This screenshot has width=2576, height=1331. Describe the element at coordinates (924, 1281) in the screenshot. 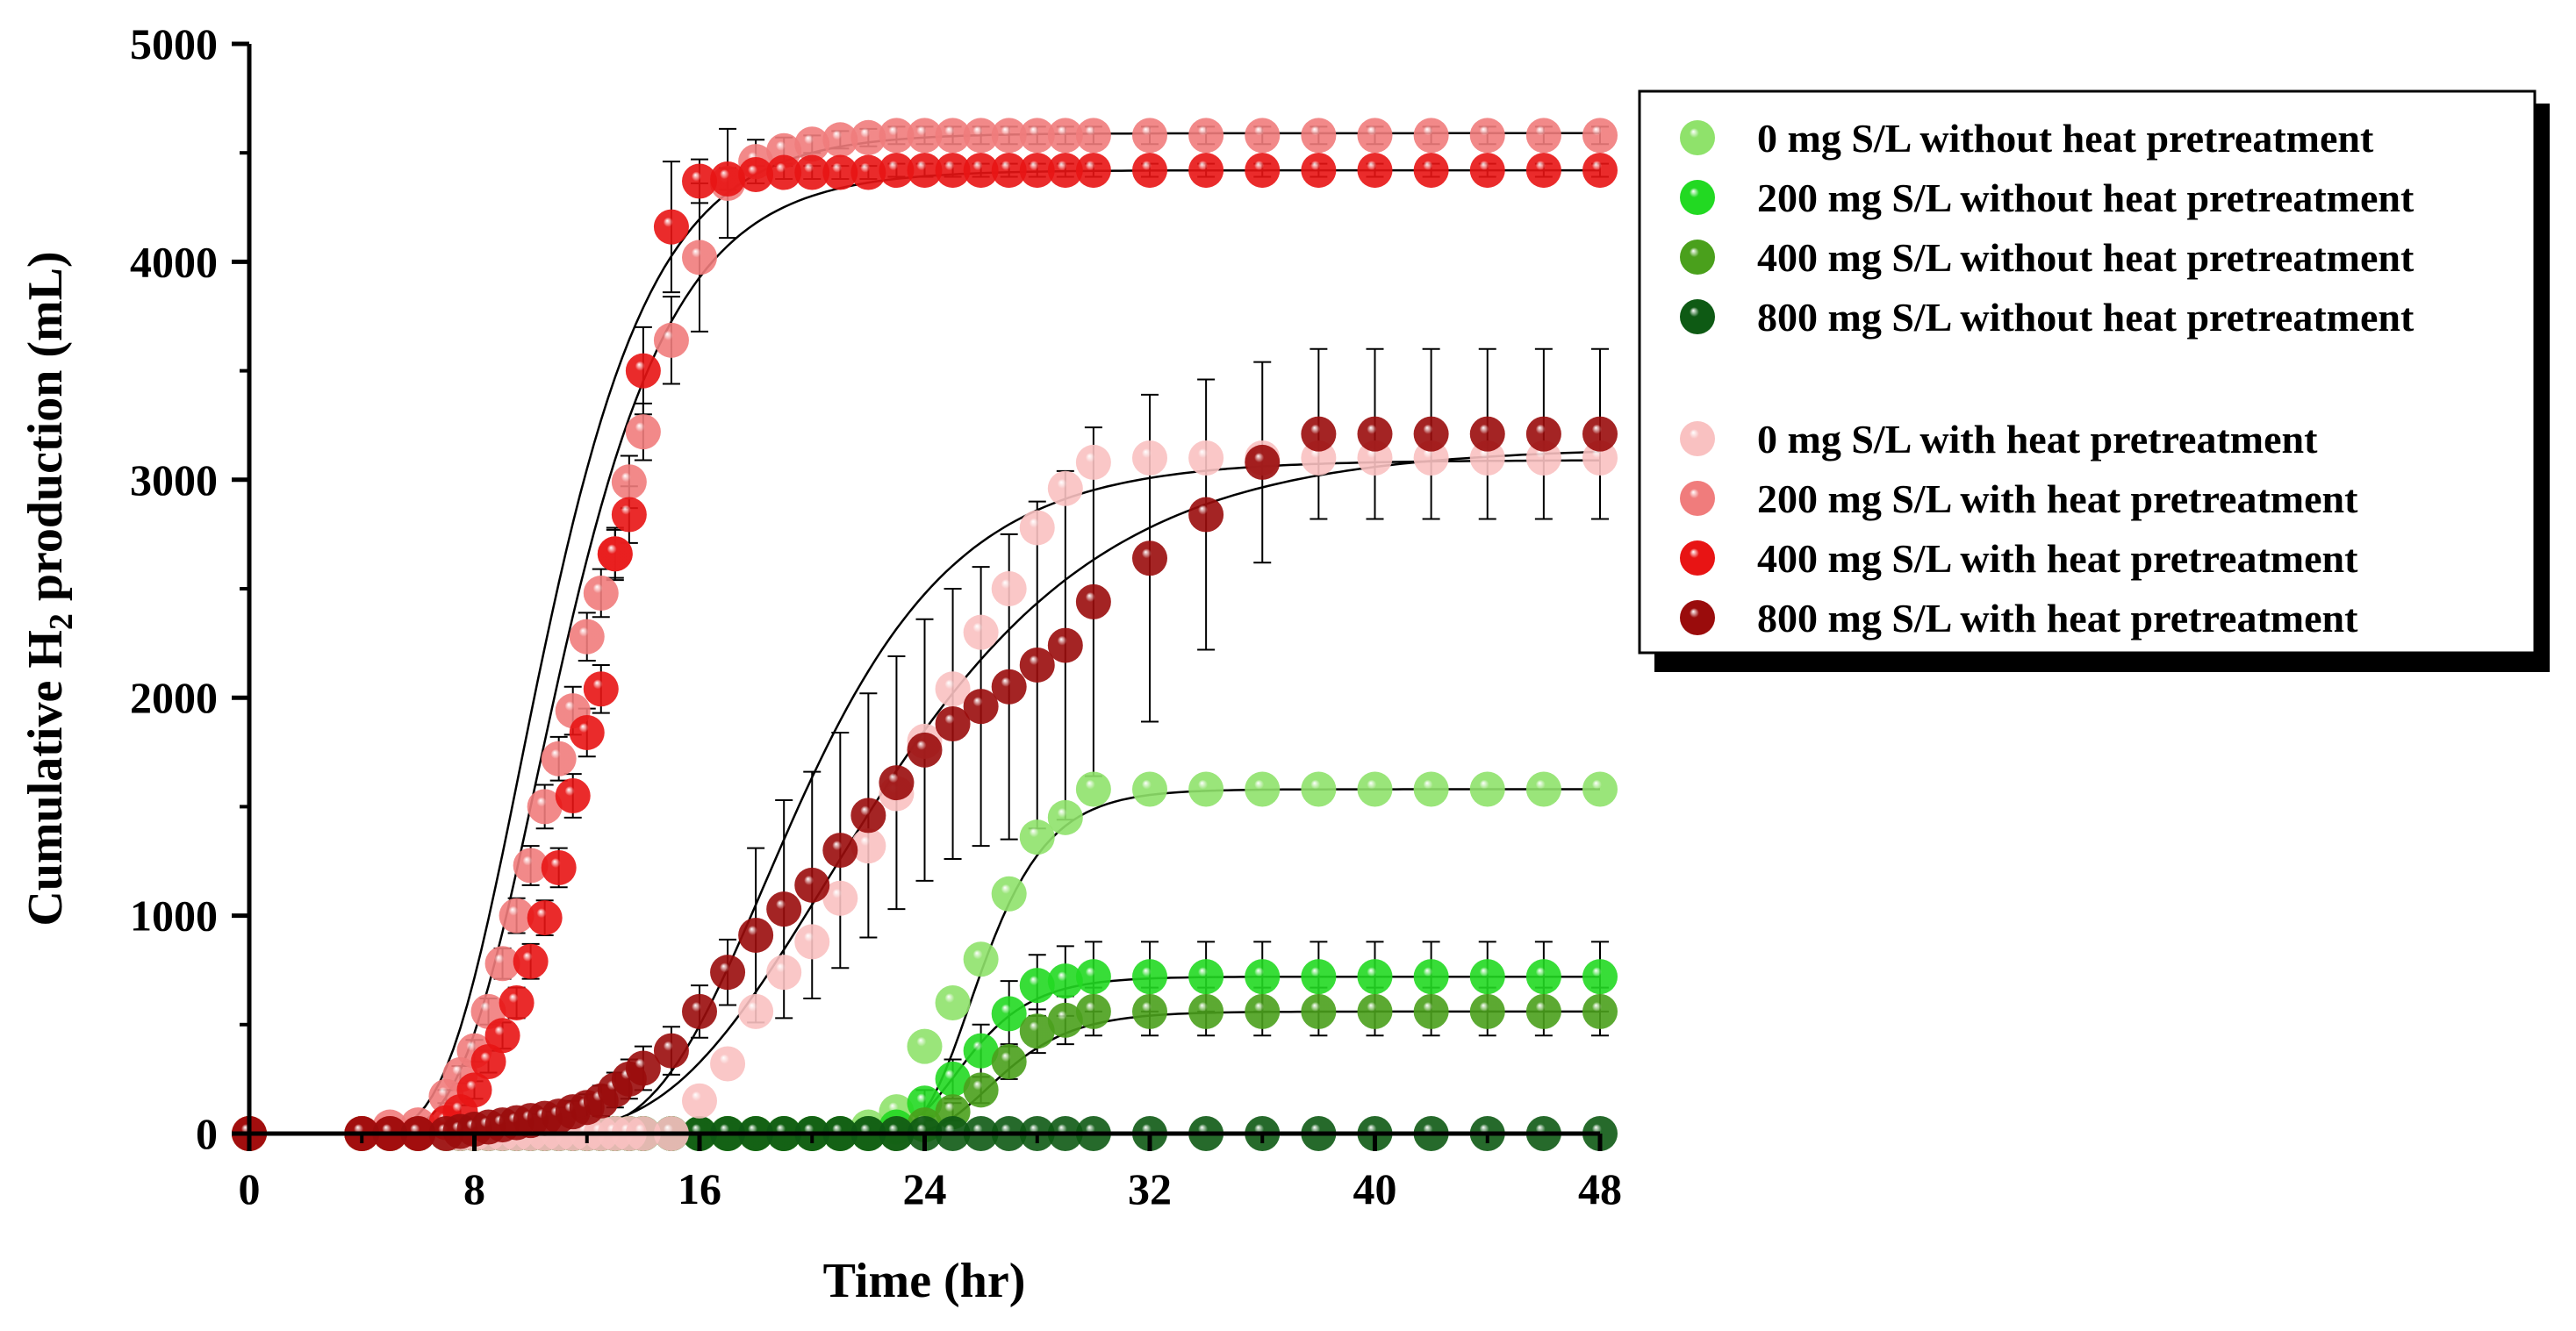

I see `x-axis-label: Time (hr)` at that location.